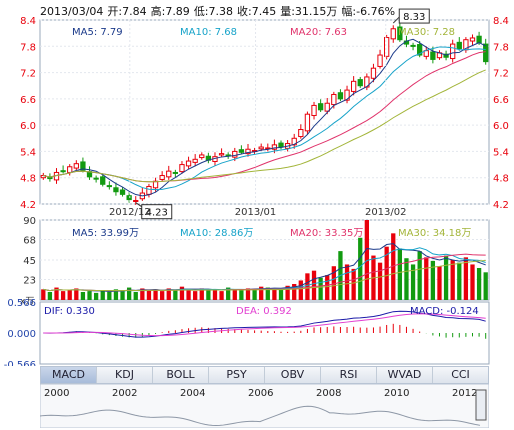  I want to click on price-tick-right: 7.2, so click(501, 74).